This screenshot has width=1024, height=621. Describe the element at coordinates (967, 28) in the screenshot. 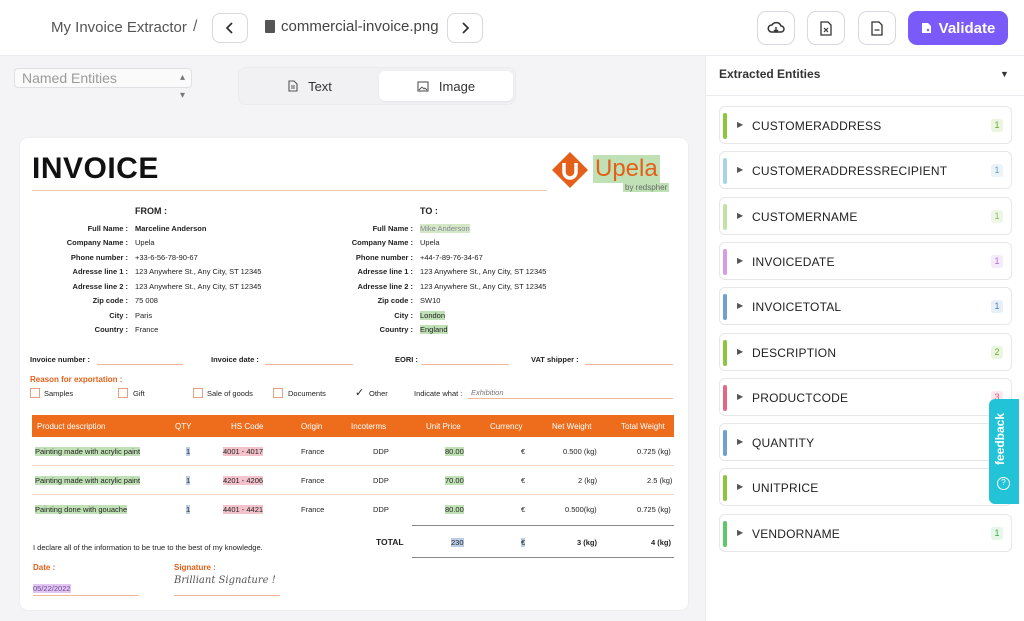

I see `validate-label: Validate` at that location.